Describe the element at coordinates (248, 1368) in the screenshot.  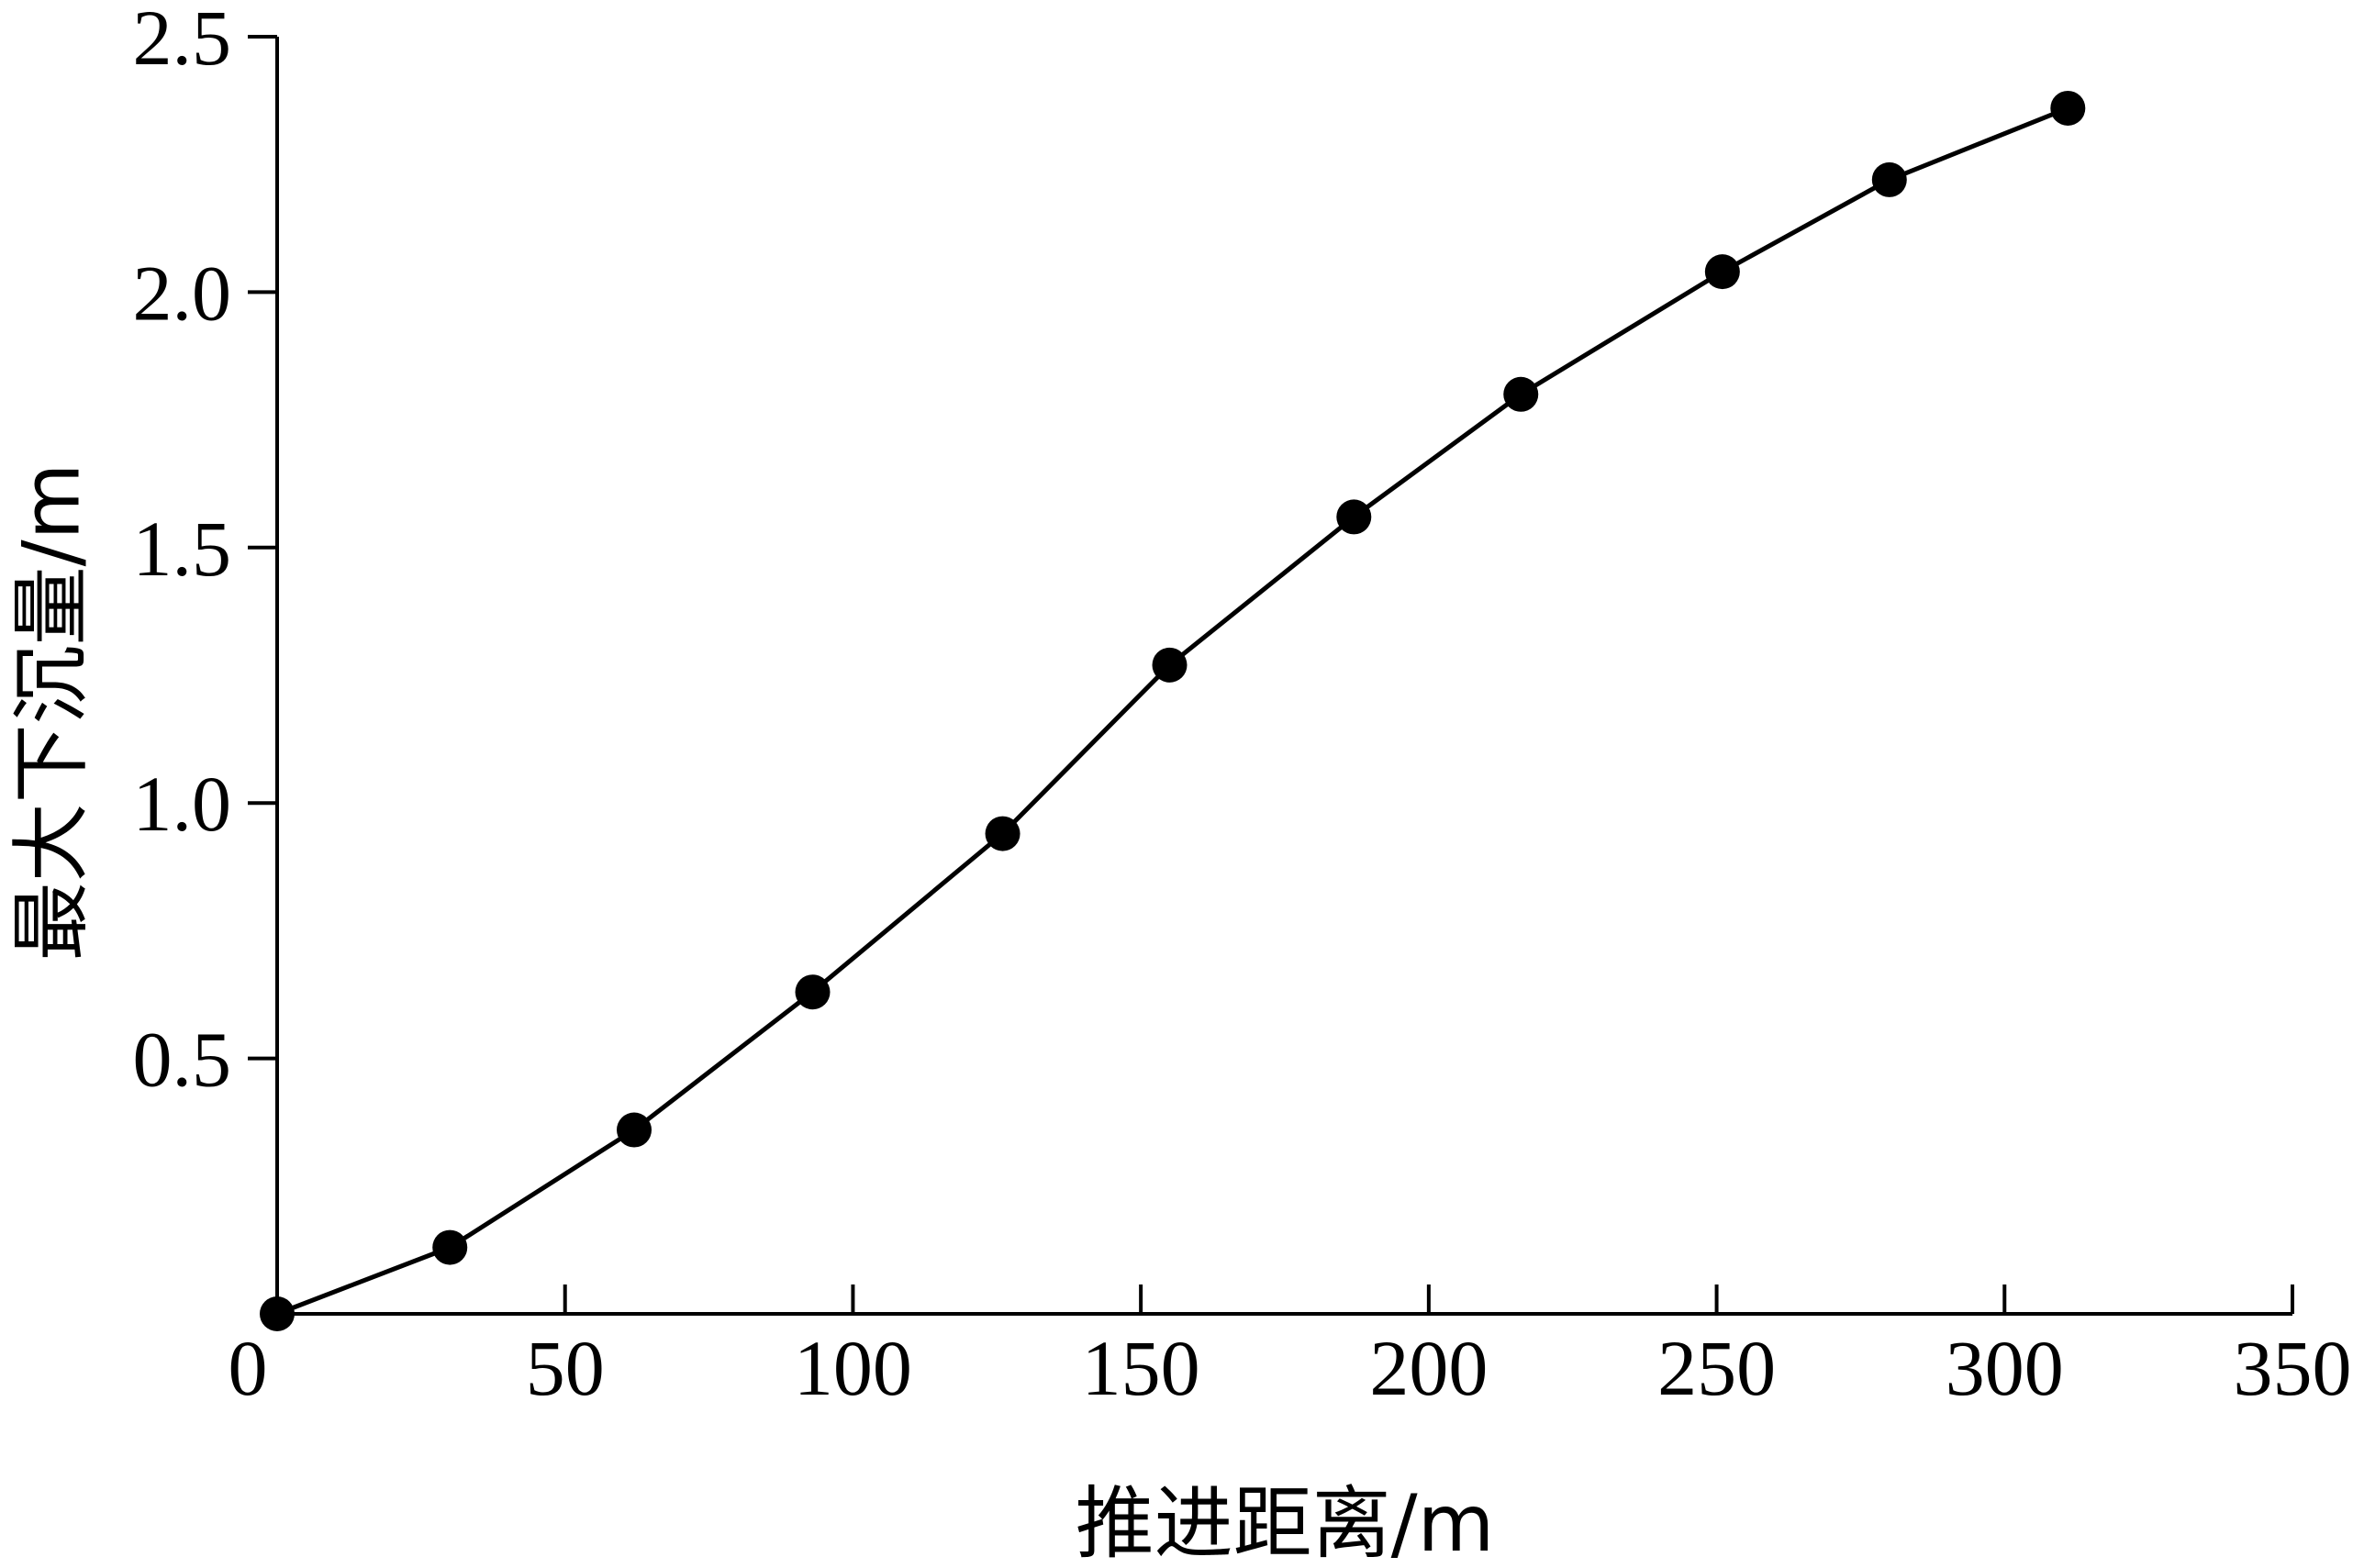
I see `x-tick-label: 0` at that location.